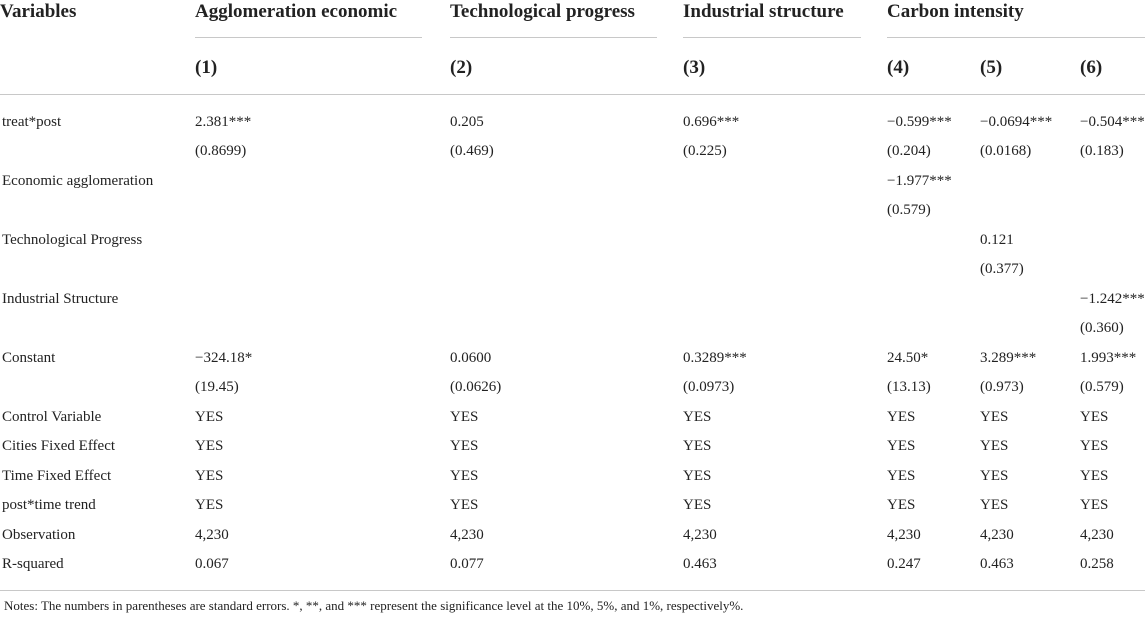 This screenshot has width=1145, height=617. I want to click on table-cell: (0.204), so click(909, 151).